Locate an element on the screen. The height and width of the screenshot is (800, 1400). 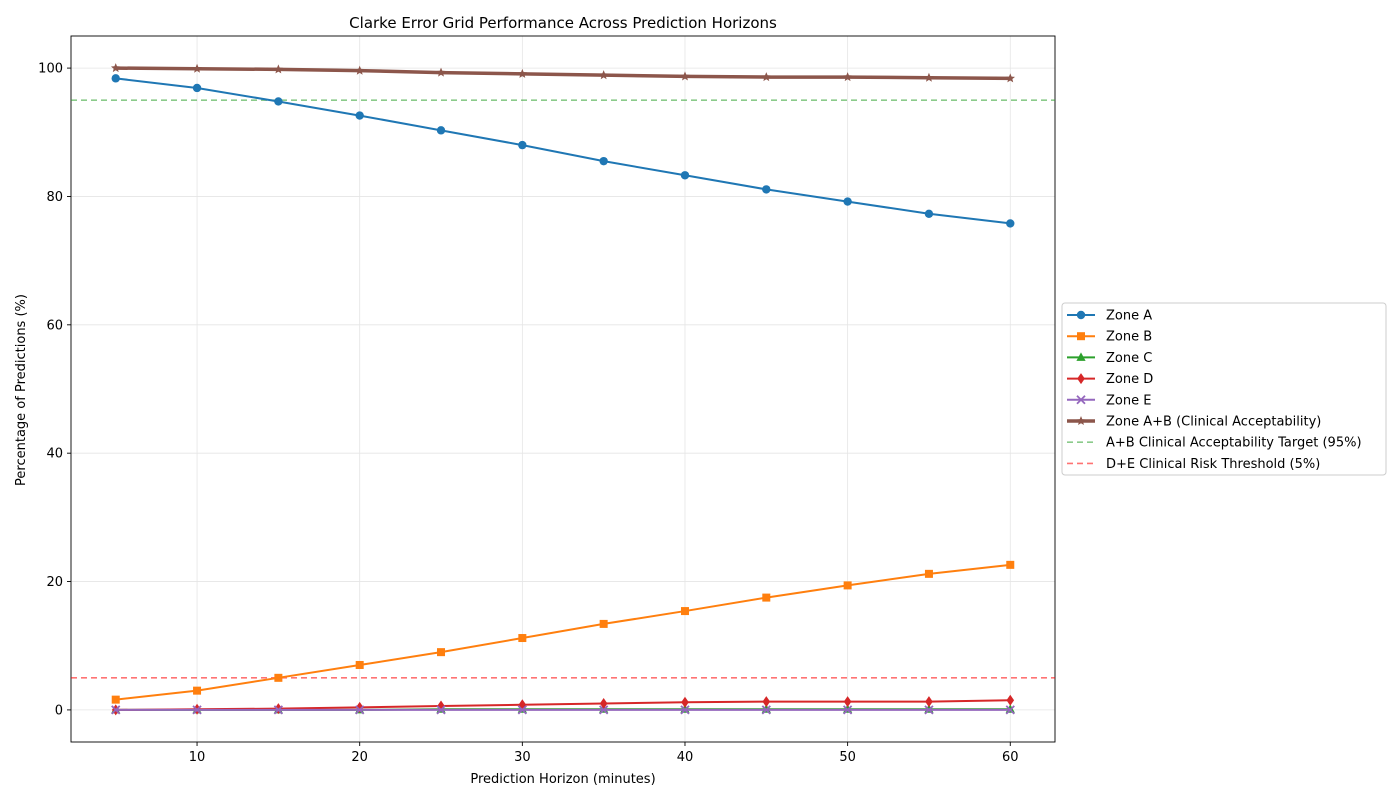
x-tick-label: 30 is located at coordinates (522, 757).